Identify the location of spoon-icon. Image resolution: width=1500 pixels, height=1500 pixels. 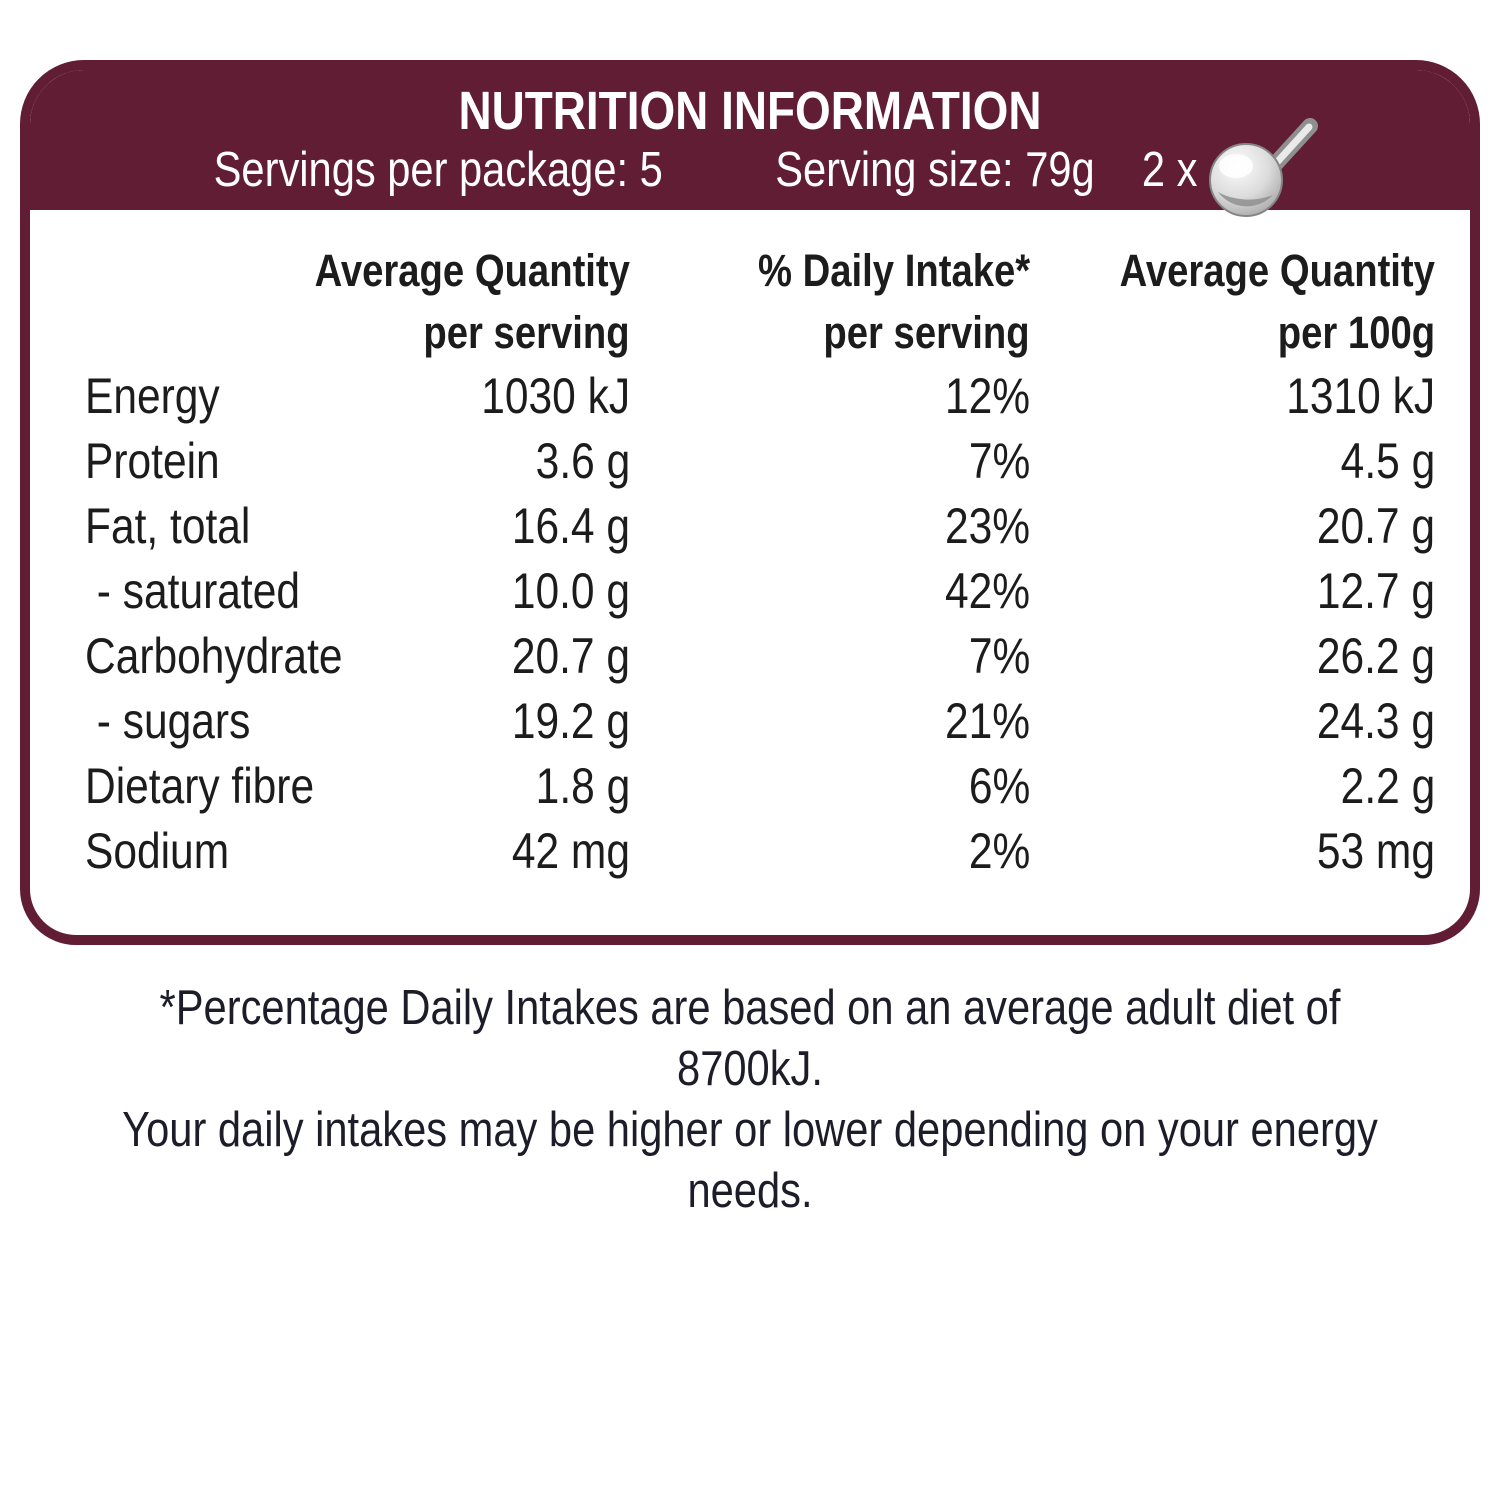
(1264, 167).